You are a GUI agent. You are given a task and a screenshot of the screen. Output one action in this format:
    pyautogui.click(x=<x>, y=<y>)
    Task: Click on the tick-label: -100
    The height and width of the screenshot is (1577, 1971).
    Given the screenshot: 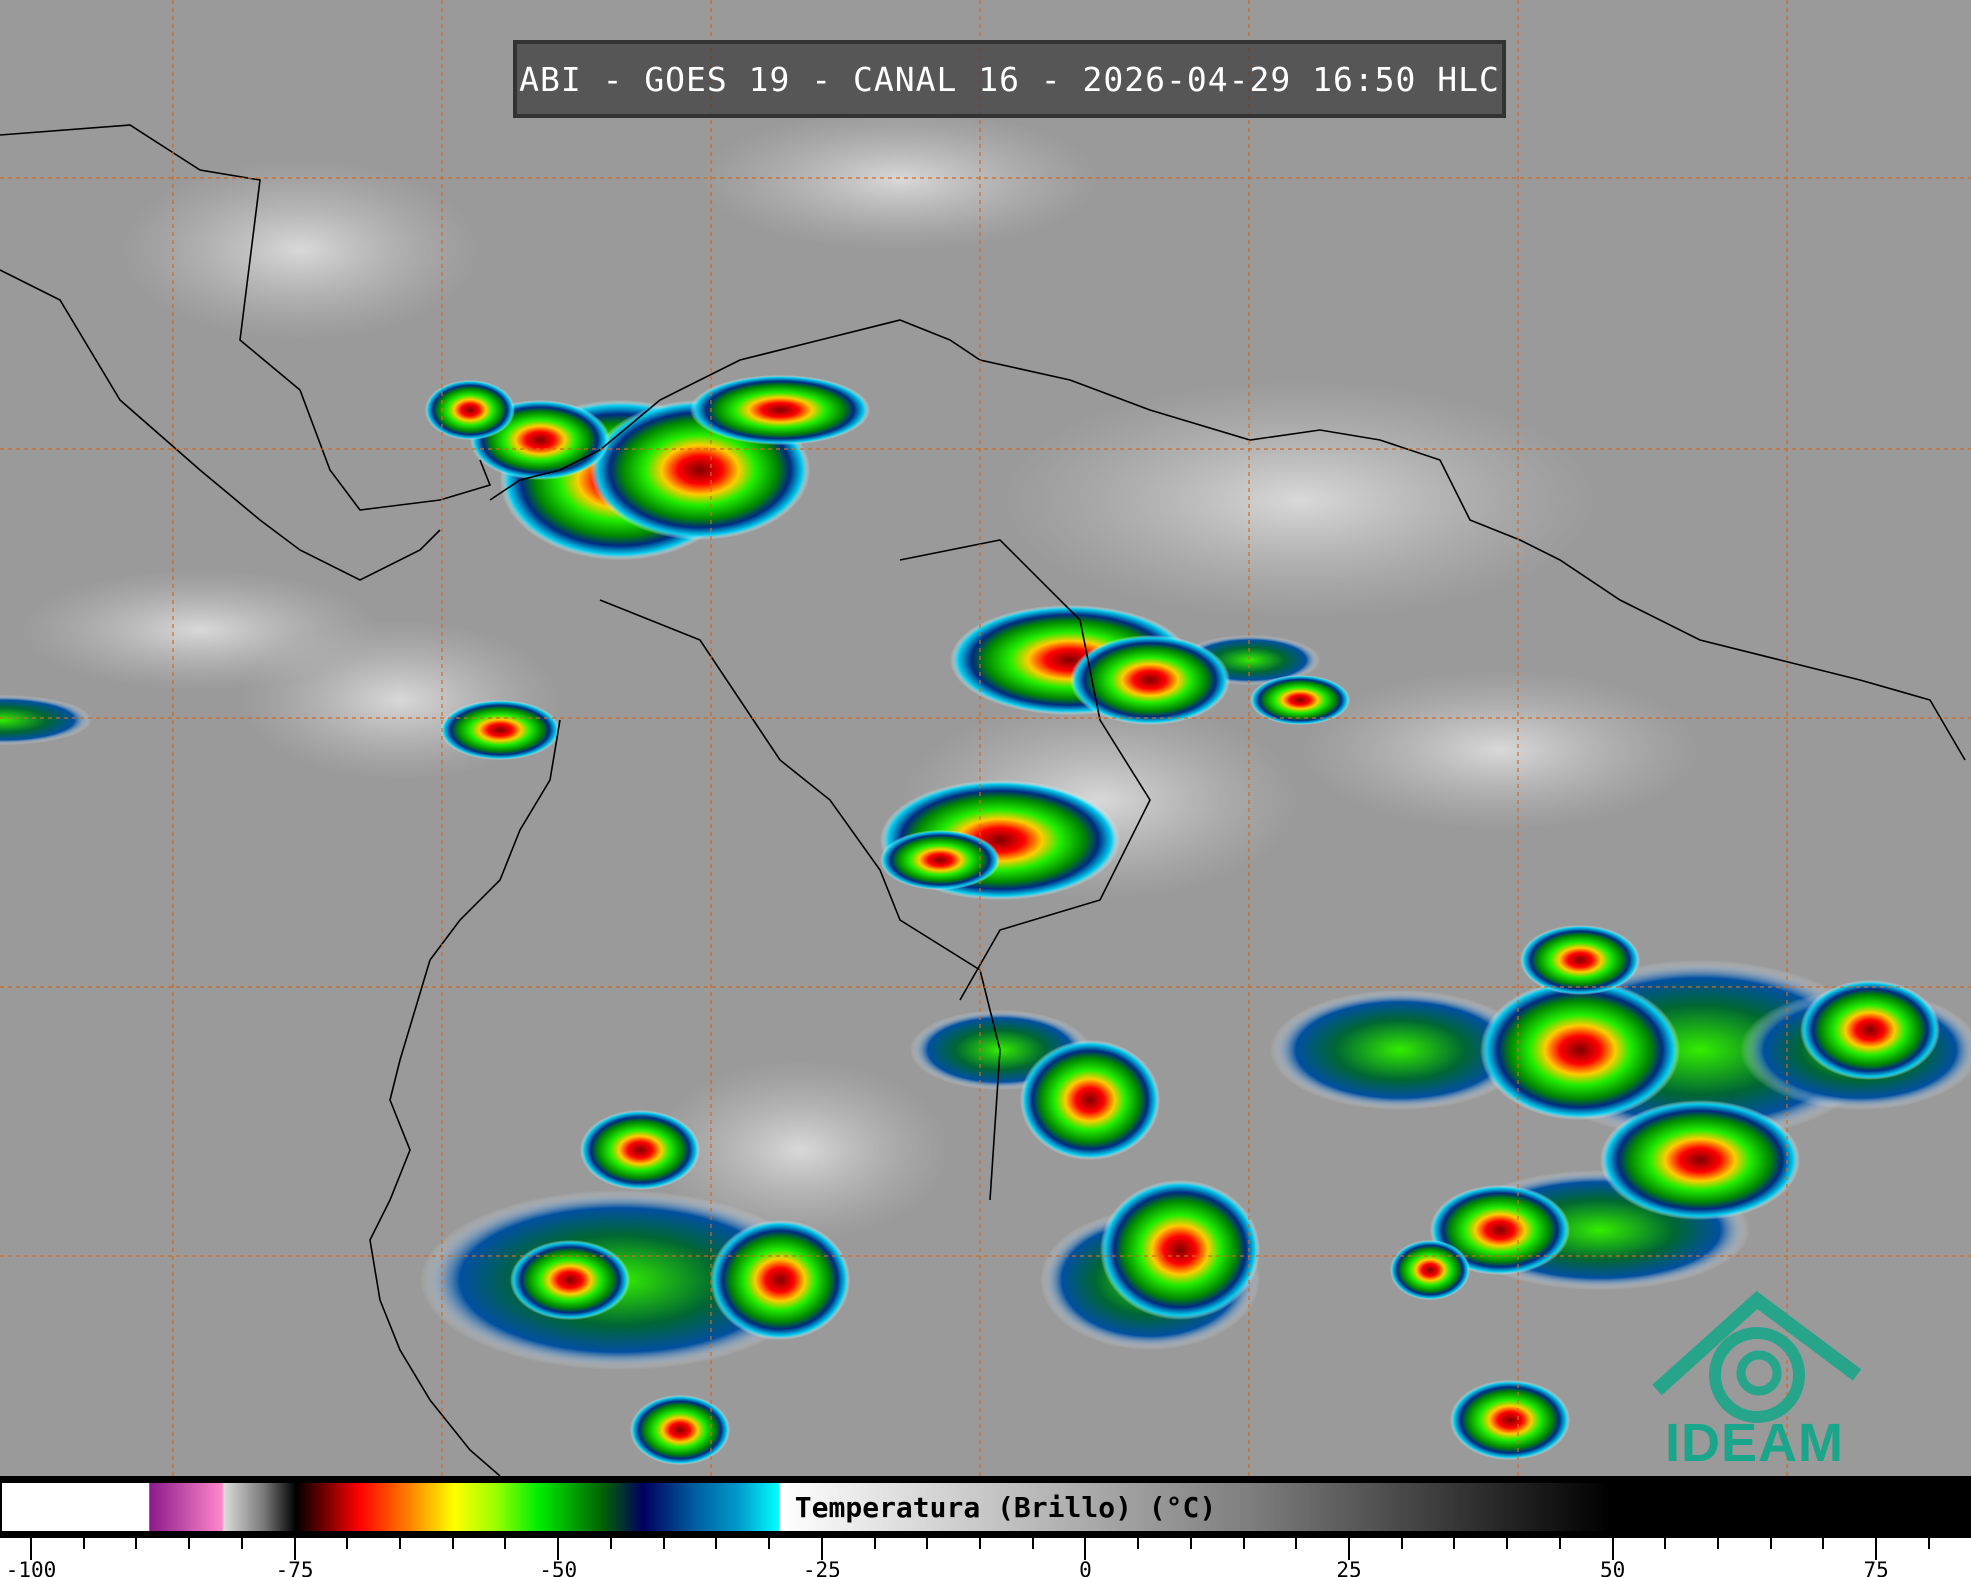 What is the action you would take?
    pyautogui.click(x=31, y=1567)
    